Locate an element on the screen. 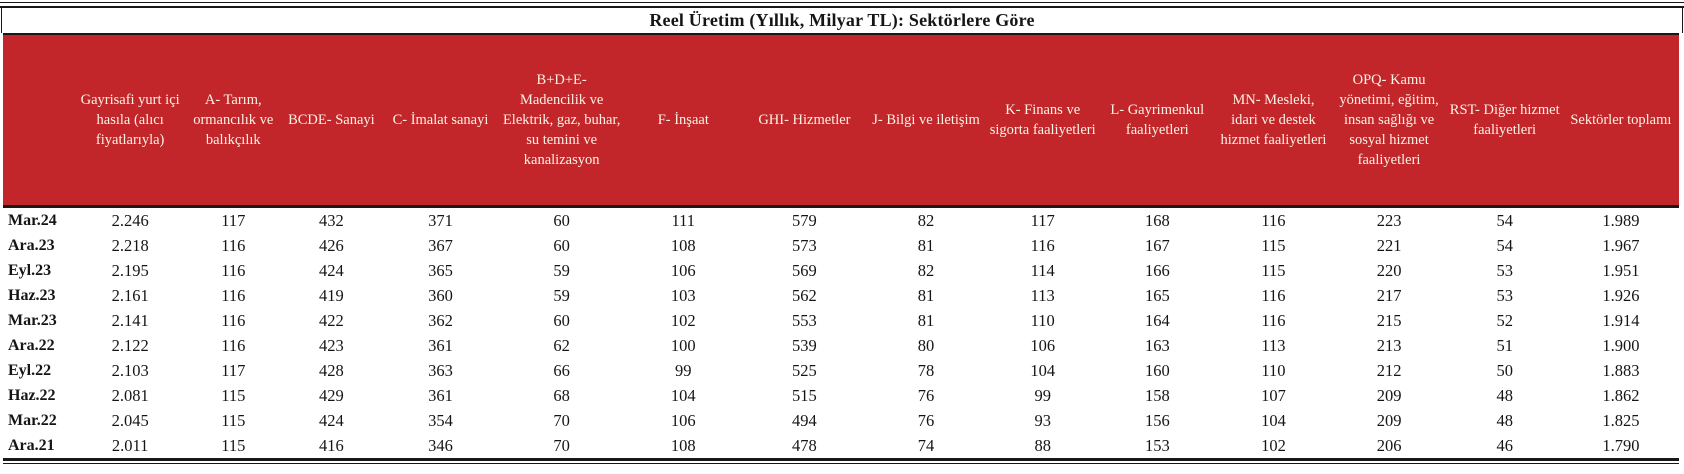  table-cell: 76 is located at coordinates (926, 420).